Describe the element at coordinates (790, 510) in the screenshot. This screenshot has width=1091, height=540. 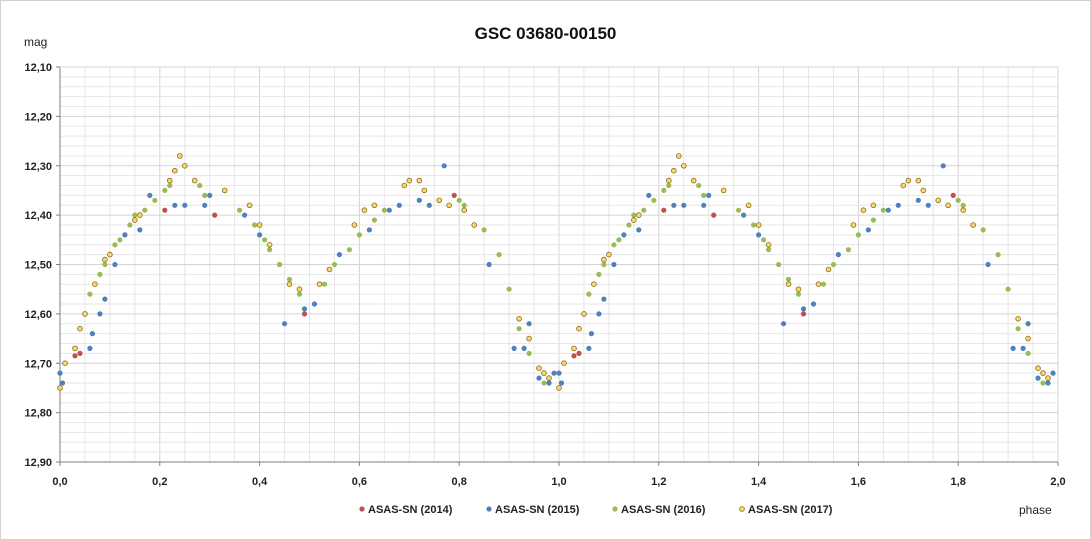
I see `legend-label: ASAS-SN (2017)` at that location.